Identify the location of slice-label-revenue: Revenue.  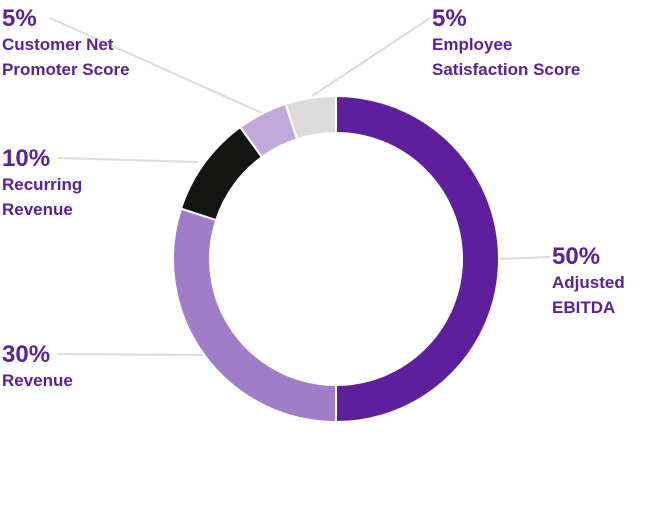
(37, 380).